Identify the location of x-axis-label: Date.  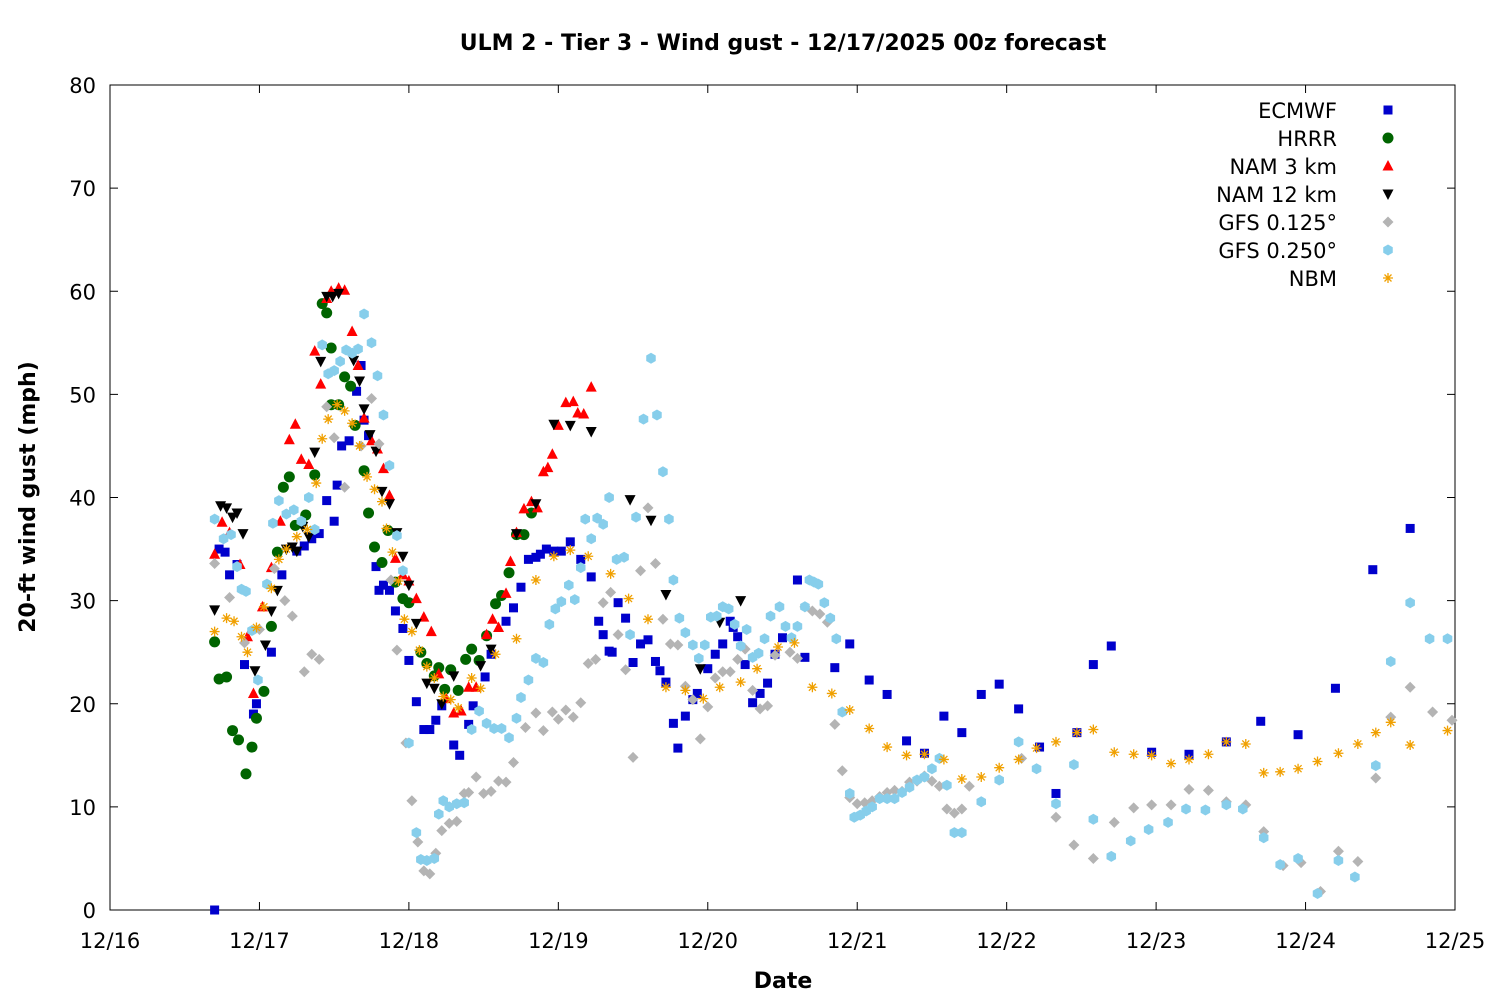
(783, 981).